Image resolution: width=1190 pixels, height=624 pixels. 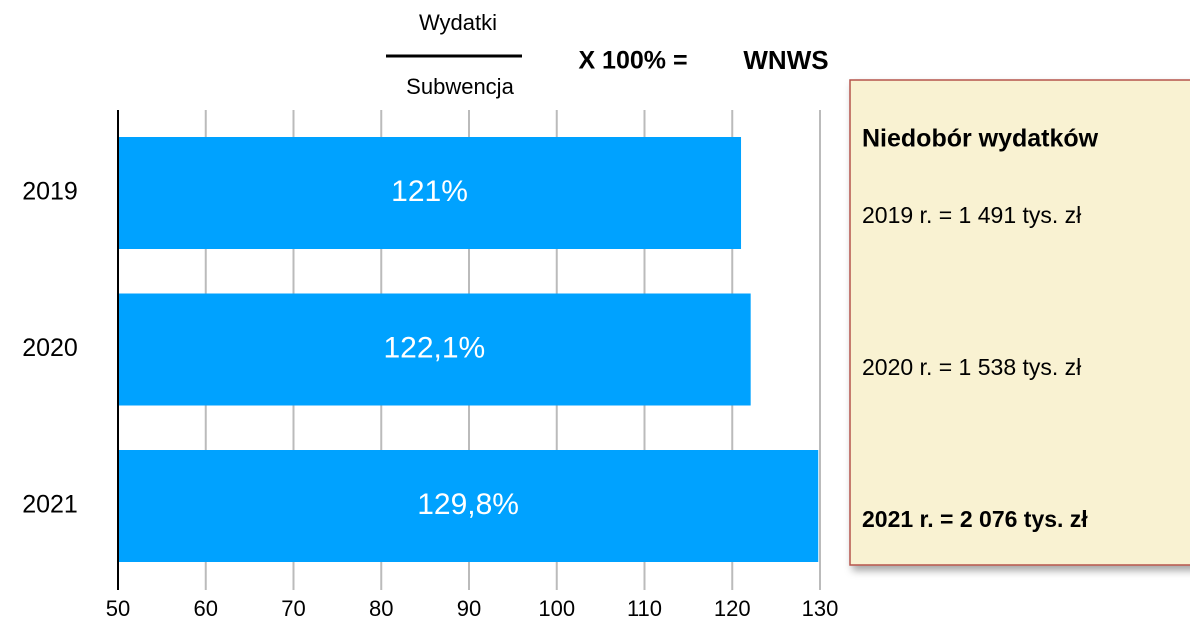 What do you see at coordinates (632, 61) in the screenshot?
I see `formula-operator: X 100% =` at bounding box center [632, 61].